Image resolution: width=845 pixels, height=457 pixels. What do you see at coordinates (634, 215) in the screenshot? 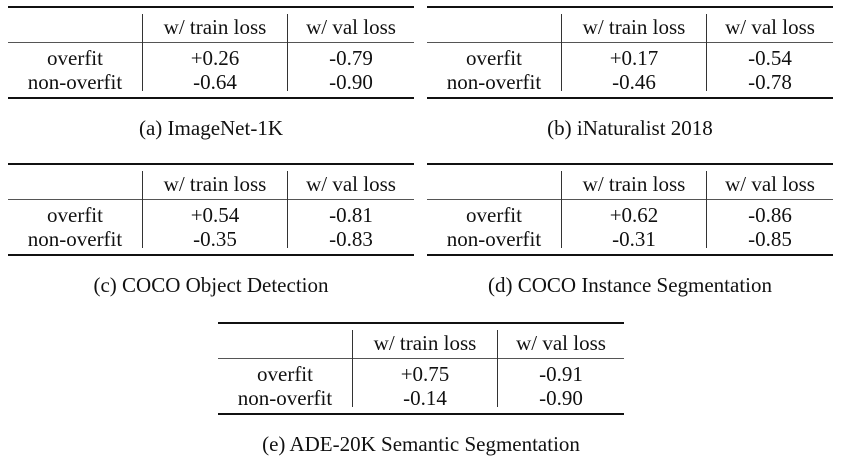
I see `train-loss-value: +0.62` at bounding box center [634, 215].